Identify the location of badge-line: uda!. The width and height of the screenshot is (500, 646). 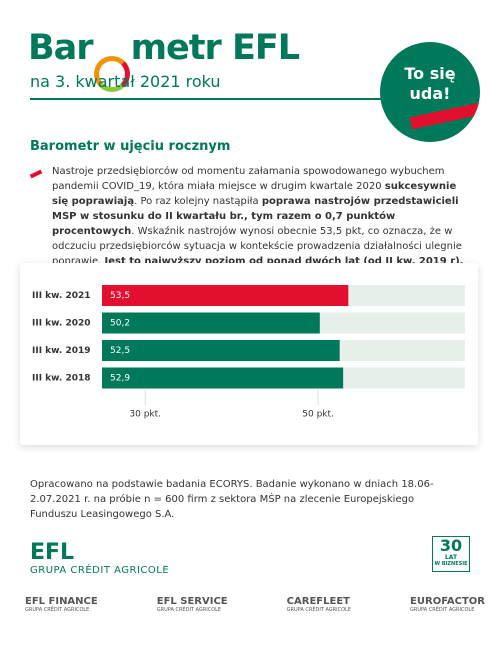
(430, 93).